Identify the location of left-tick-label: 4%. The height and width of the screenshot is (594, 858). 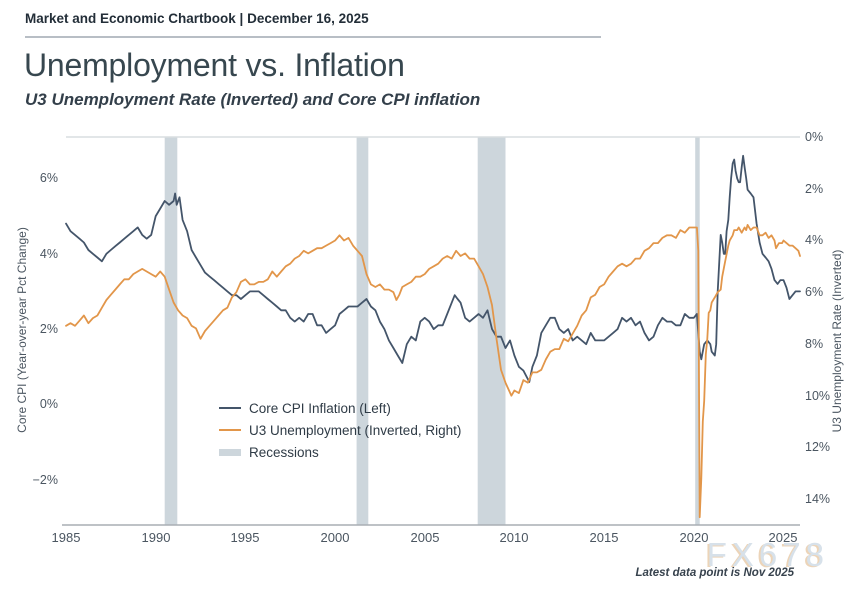
(48, 254).